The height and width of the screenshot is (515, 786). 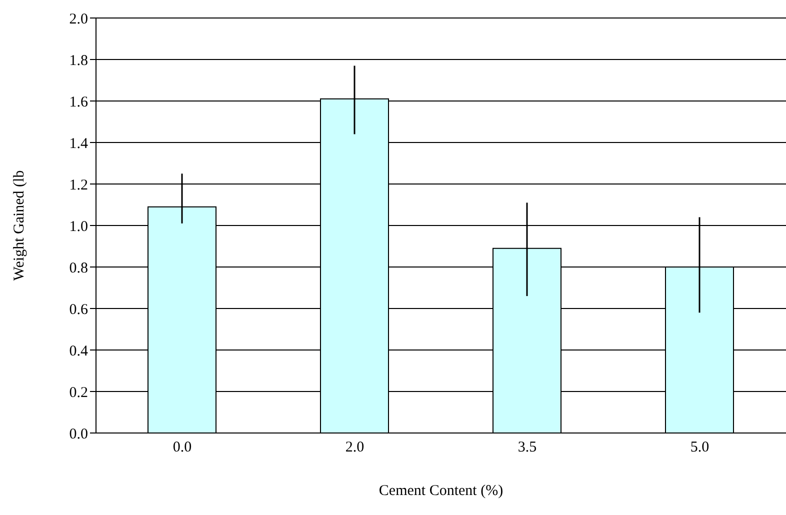 What do you see at coordinates (441, 491) in the screenshot?
I see `x-axis-title: Cement Content (%)` at bounding box center [441, 491].